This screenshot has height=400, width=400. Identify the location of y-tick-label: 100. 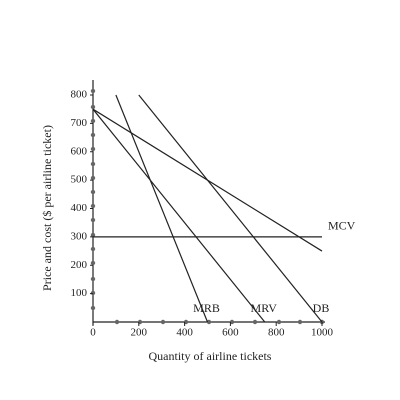
(79, 293).